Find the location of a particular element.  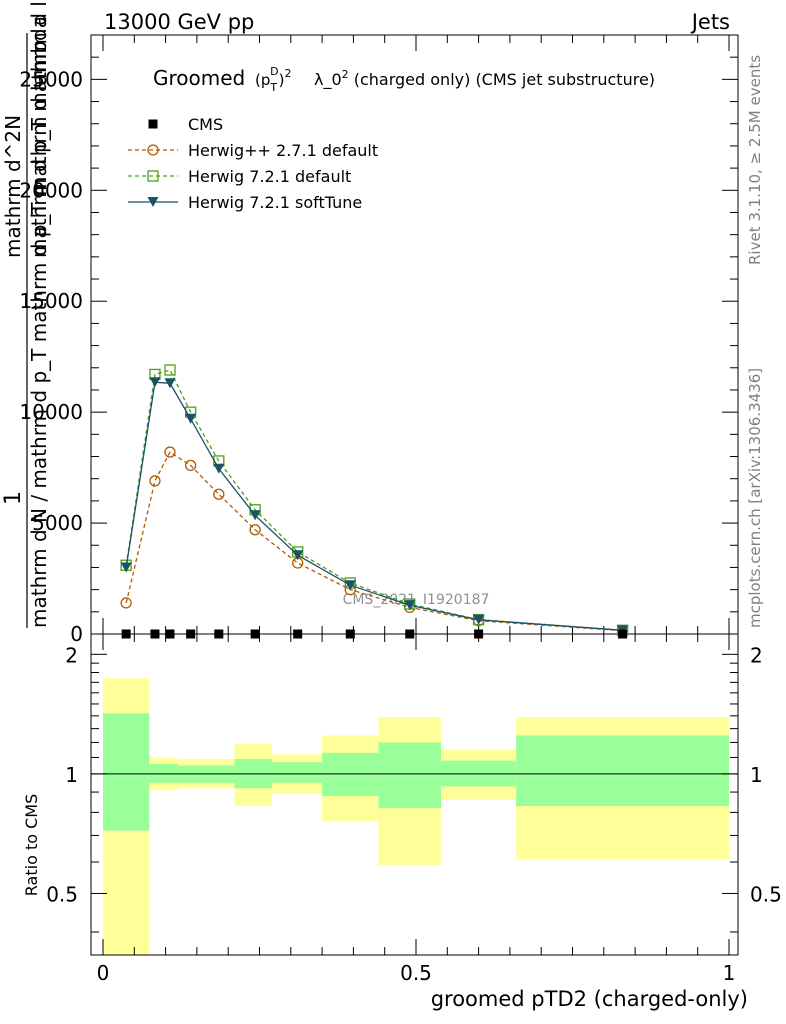

legend-label: Herwig 7.2.1 softTune is located at coordinates (275, 202).